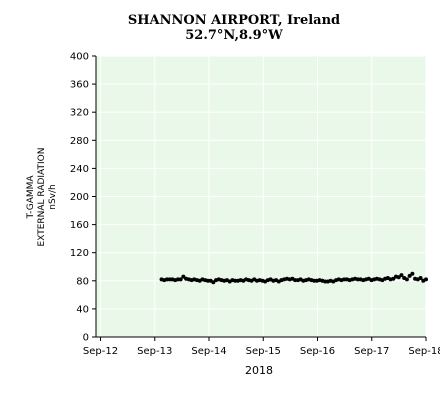 The height and width of the screenshot is (420, 440). I want to click on y-tick-label: 400, so click(79, 57).